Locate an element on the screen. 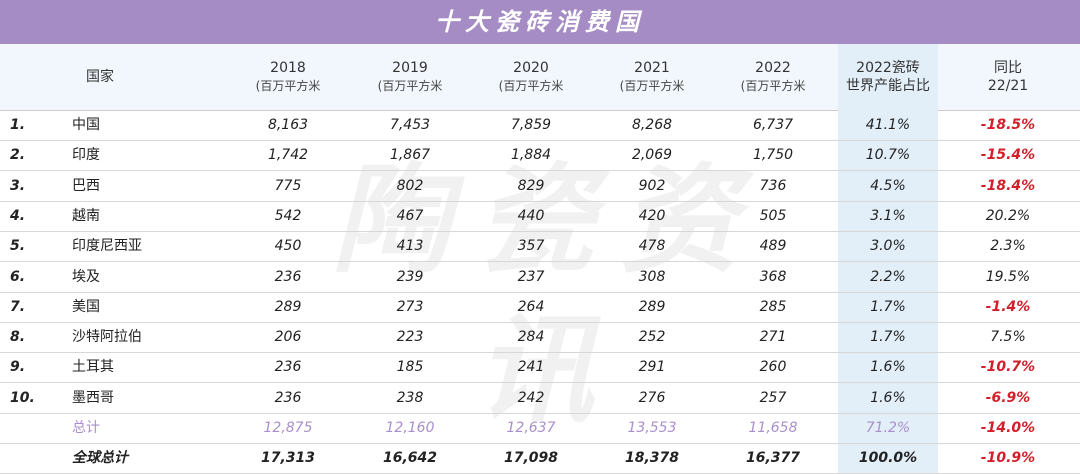 The image size is (1080, 474). table-row: 5. 印度尼西亚 450 413 357 478 489 3.0% 2.3% is located at coordinates (540, 247).